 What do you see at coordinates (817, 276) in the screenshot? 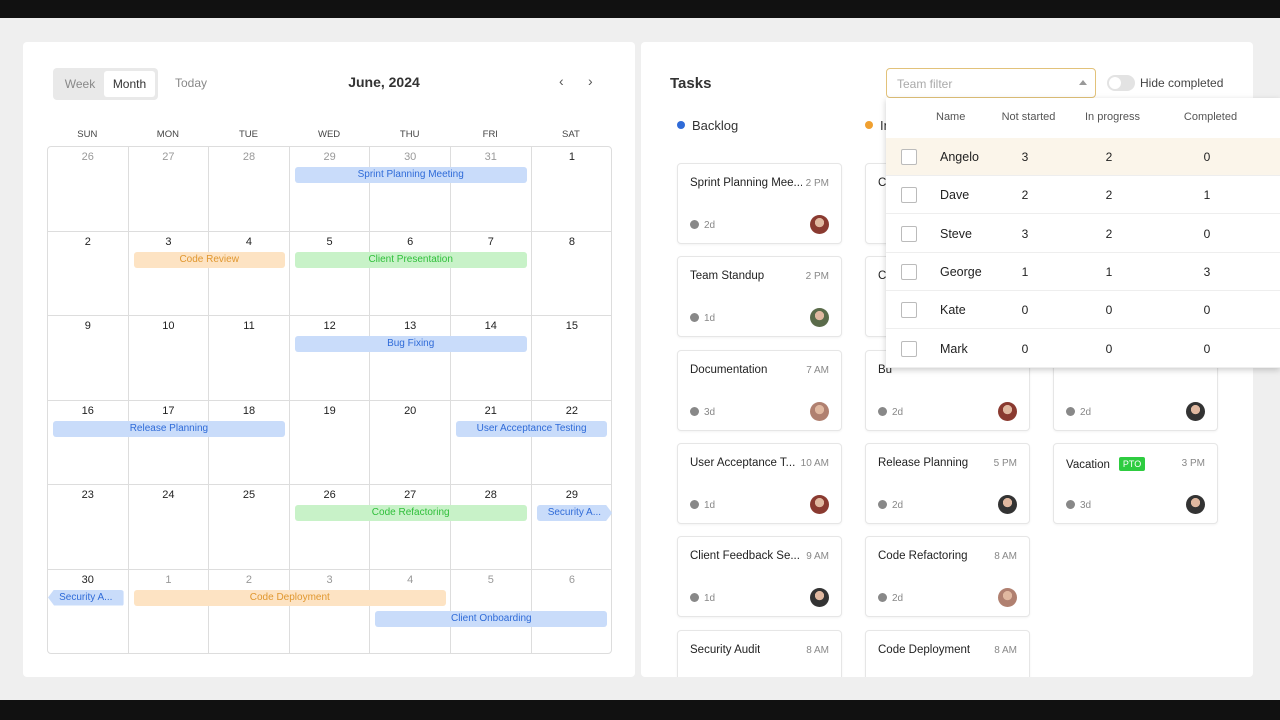
I see `task-time: 2 PM` at bounding box center [817, 276].